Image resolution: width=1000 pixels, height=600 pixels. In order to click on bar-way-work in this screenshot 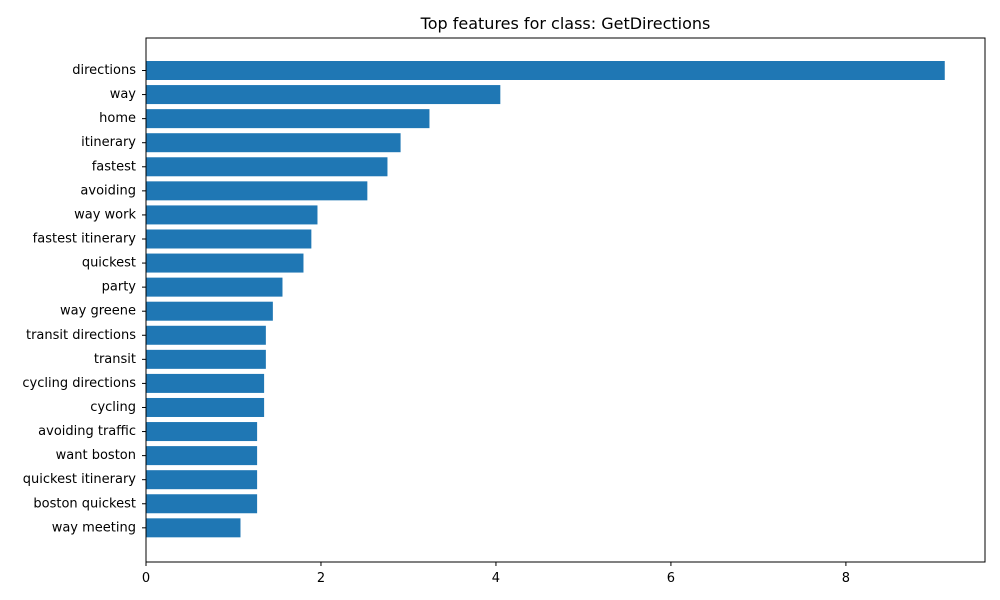, I will do `click(232, 215)`.